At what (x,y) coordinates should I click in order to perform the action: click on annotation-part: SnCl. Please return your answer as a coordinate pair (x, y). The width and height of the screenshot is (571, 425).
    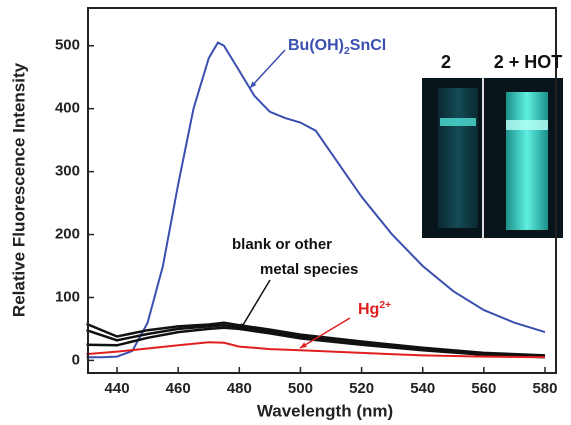
    Looking at the image, I should click on (368, 45).